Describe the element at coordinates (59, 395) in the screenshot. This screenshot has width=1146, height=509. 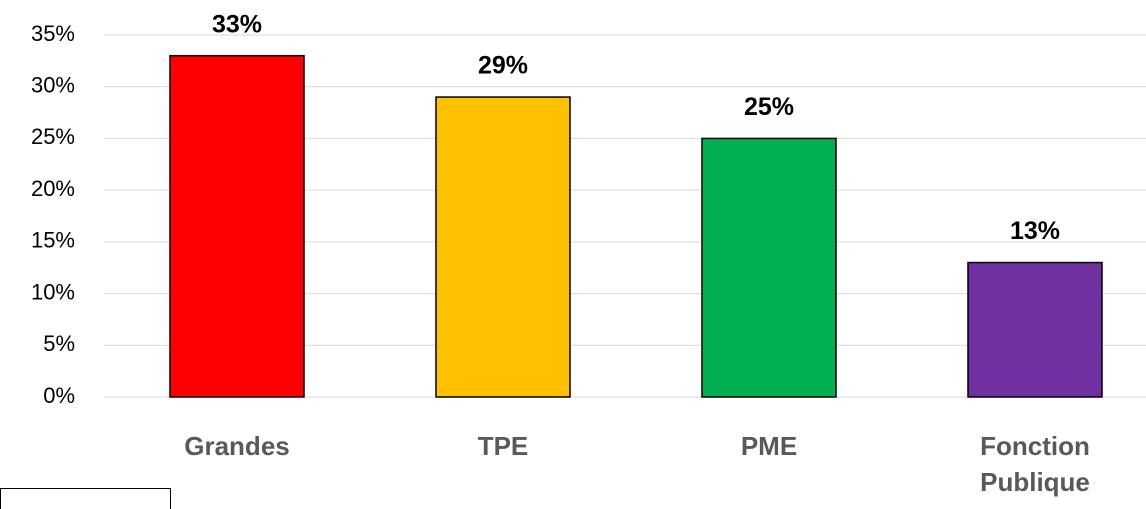
I see `y-tick-label: 0%` at that location.